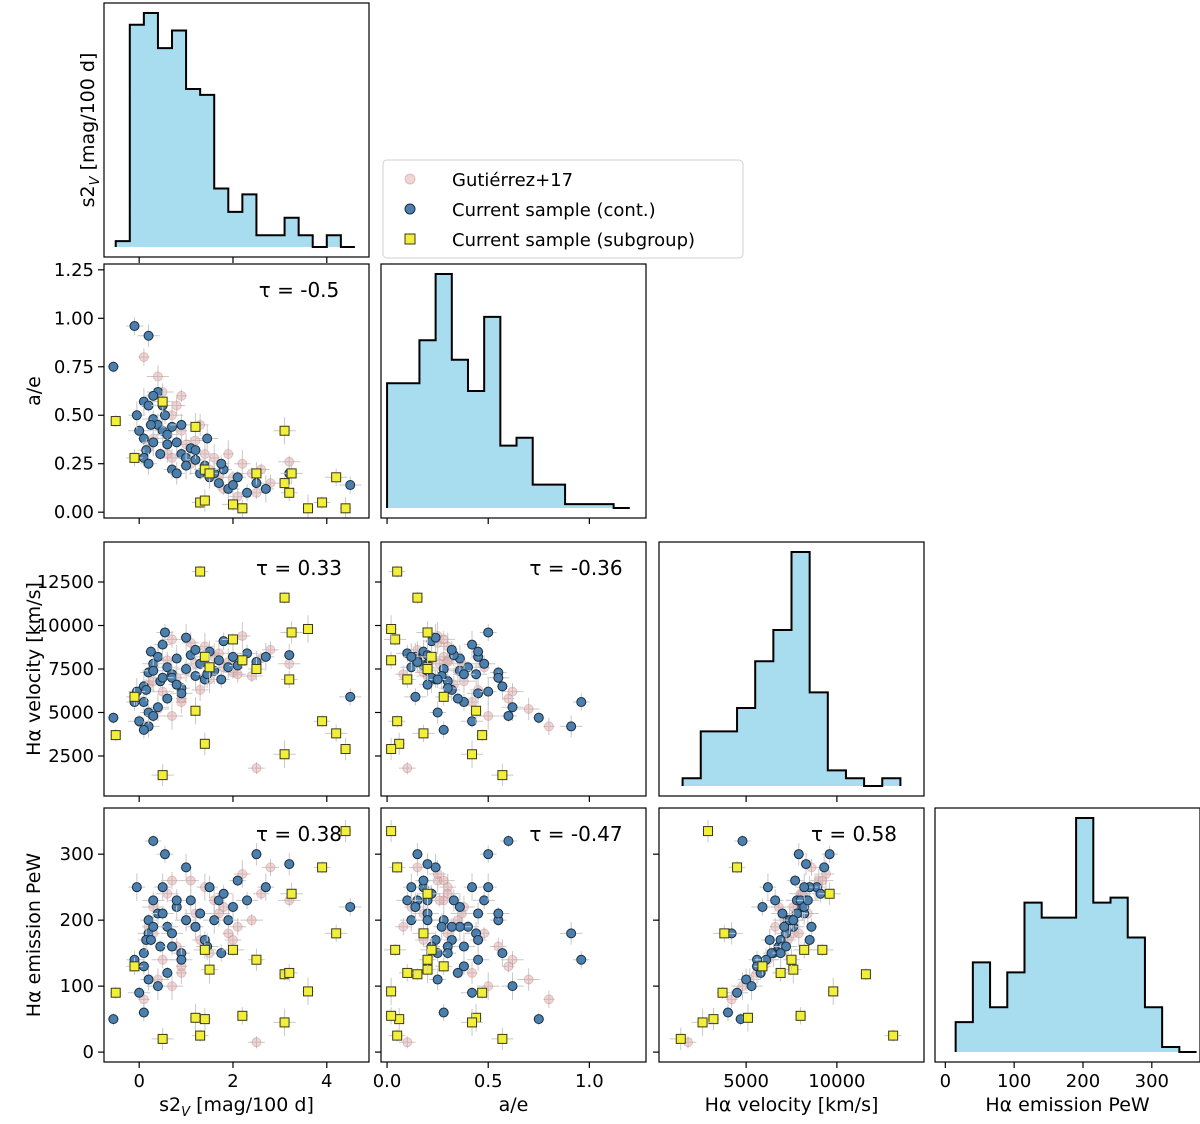 The height and width of the screenshot is (1124, 1200). I want to click on y-axis-label-ae: a/e, so click(34, 391).